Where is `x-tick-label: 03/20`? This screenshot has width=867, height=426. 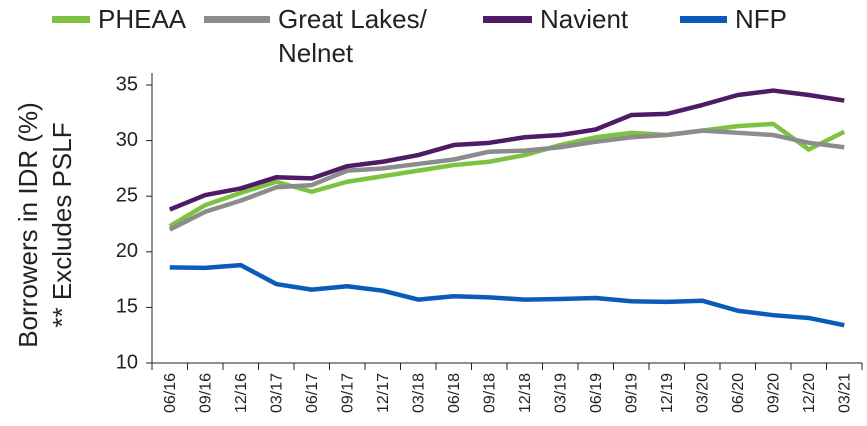 x-tick-label: 03/20 is located at coordinates (702, 393).